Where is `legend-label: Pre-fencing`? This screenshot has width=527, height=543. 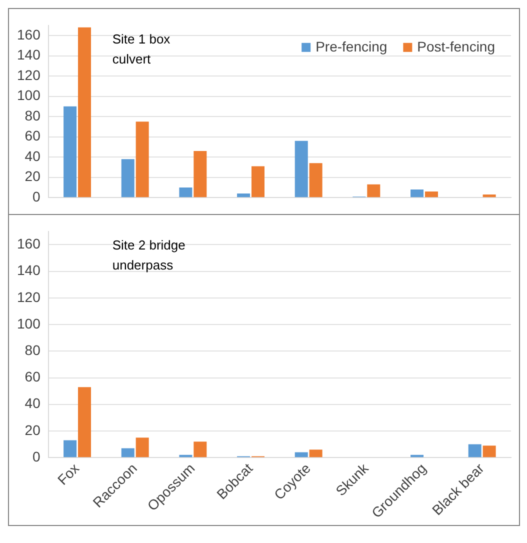 legend-label: Pre-fencing is located at coordinates (352, 46).